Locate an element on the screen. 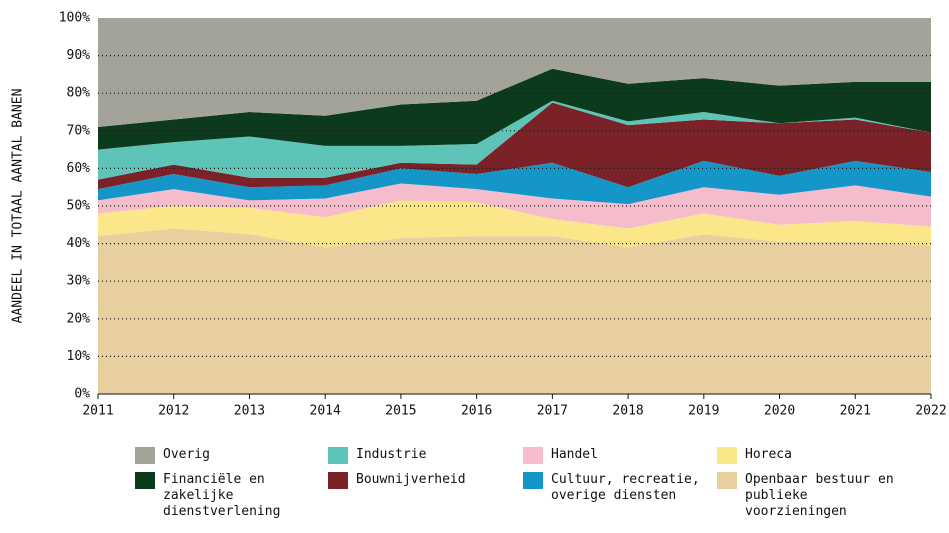 This screenshot has width=949, height=533. x-tick-label: 2020 is located at coordinates (779, 411).